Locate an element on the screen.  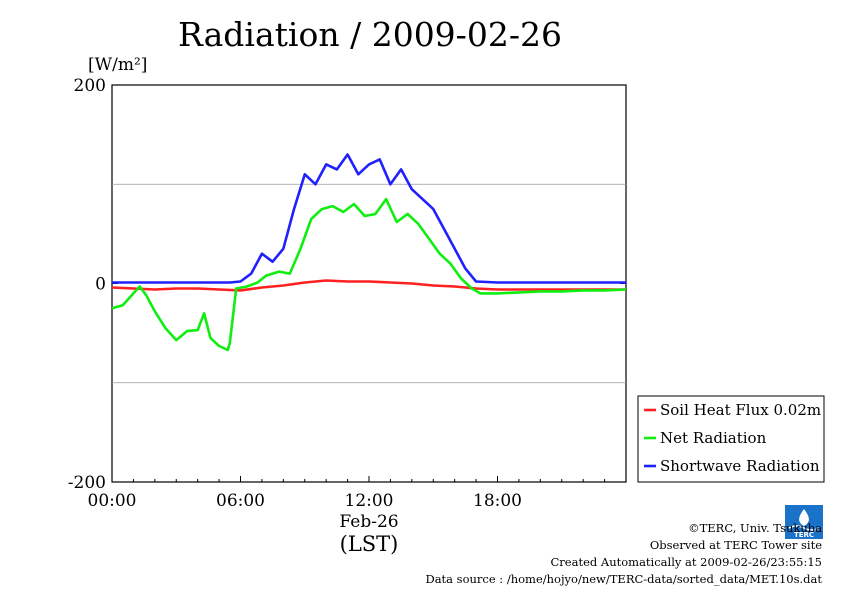
chart-title: Radiation / 2009-02-26 is located at coordinates (370, 34).